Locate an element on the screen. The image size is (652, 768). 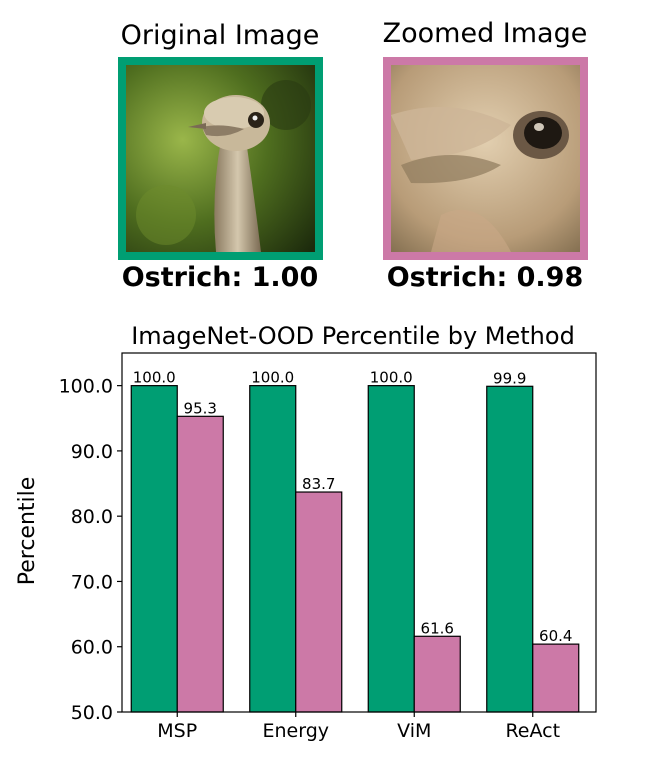
original-ostrich-image is located at coordinates (220, 158).